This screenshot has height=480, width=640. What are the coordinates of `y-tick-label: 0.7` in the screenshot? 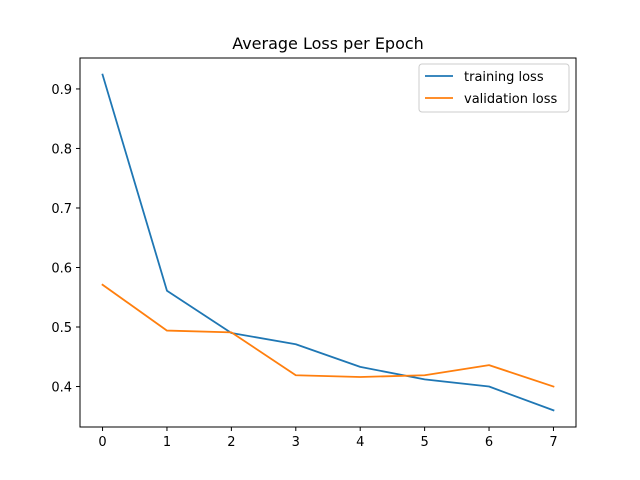 It's located at (61, 209).